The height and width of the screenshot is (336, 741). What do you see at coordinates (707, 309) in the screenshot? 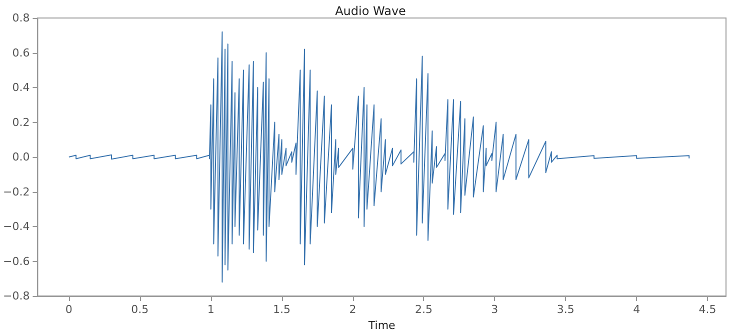
I see `x-tick-label: 4.5` at bounding box center [707, 309].